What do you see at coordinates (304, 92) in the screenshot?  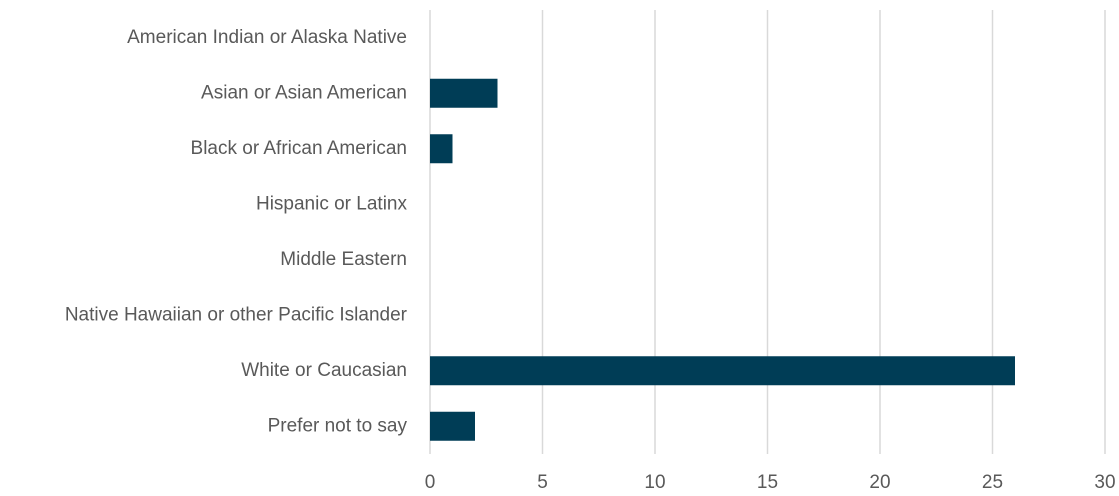 I see `y-tick-label: Asian or Asian American` at bounding box center [304, 92].